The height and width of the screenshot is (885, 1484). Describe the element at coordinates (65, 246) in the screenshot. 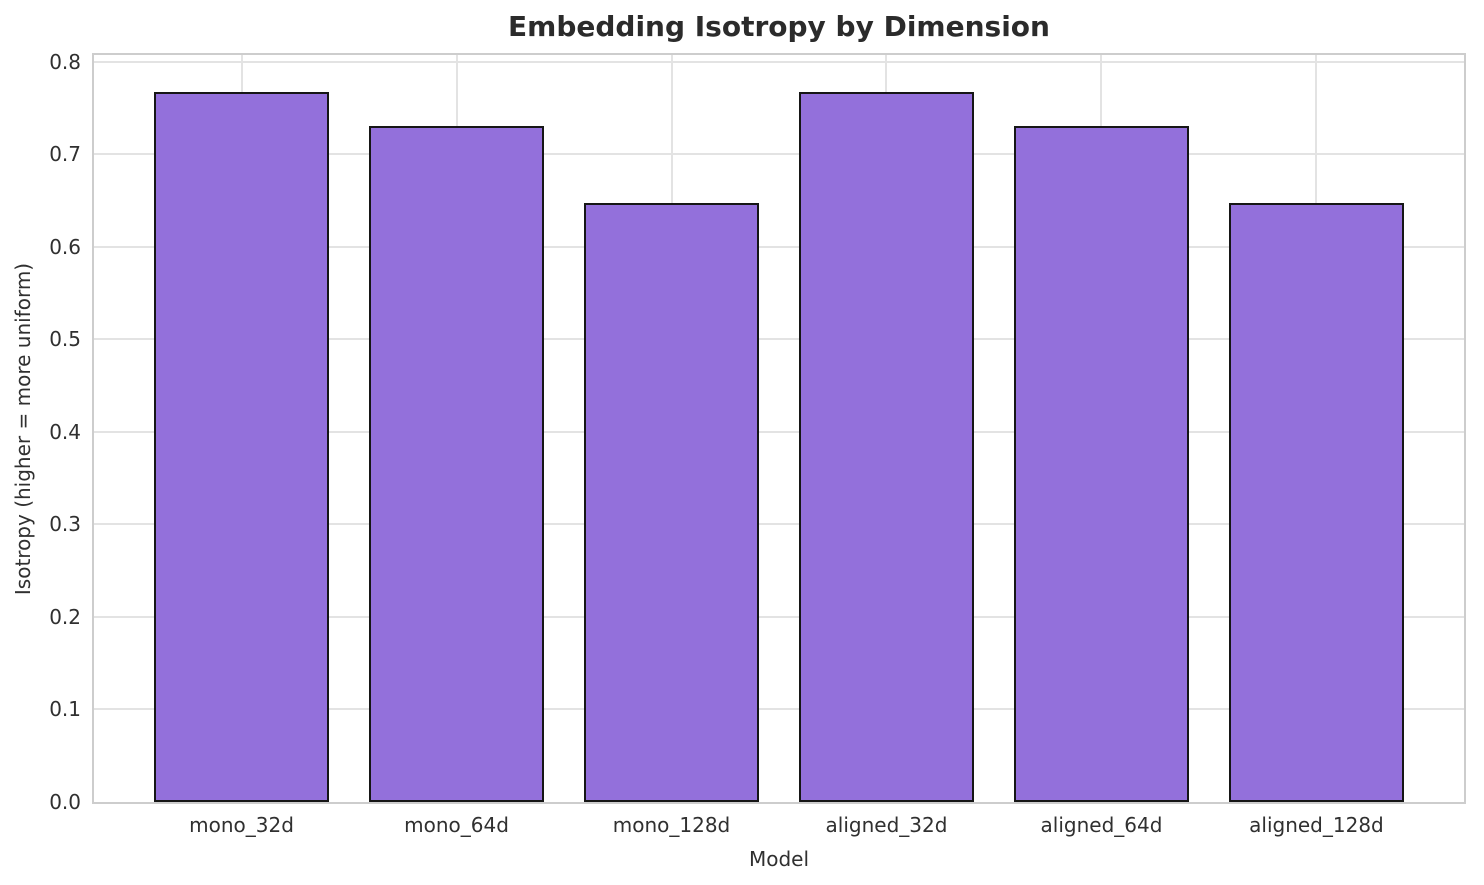

I see `y-tick-label: 0.6` at that location.